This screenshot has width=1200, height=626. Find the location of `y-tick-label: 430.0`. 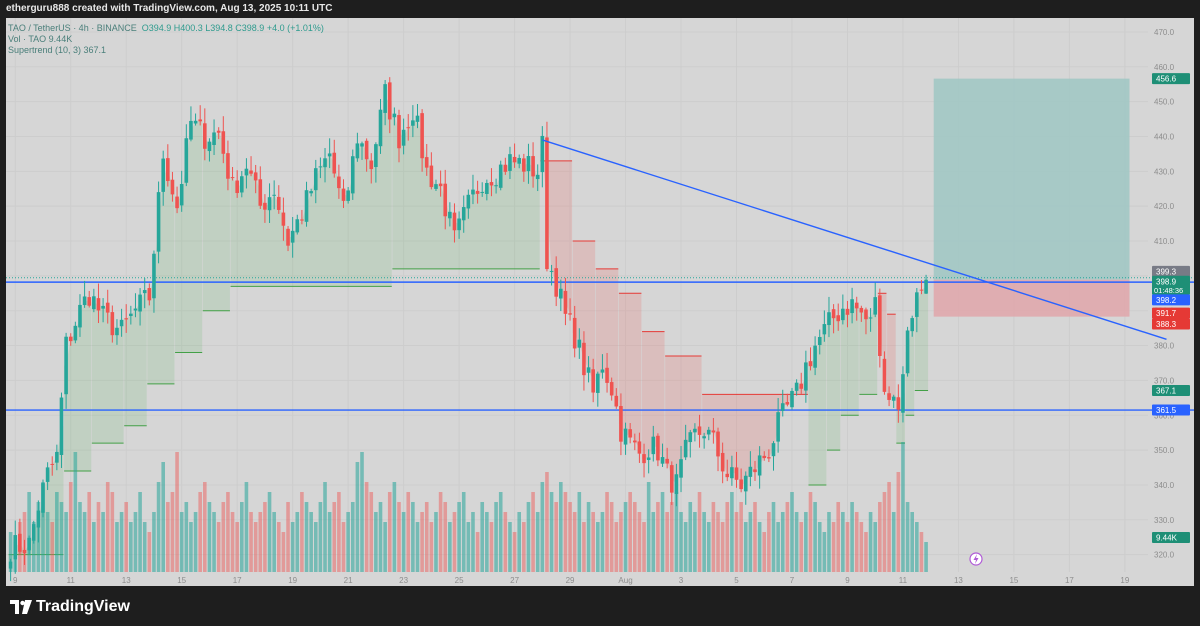

y-tick-label: 430.0 is located at coordinates (1164, 171).